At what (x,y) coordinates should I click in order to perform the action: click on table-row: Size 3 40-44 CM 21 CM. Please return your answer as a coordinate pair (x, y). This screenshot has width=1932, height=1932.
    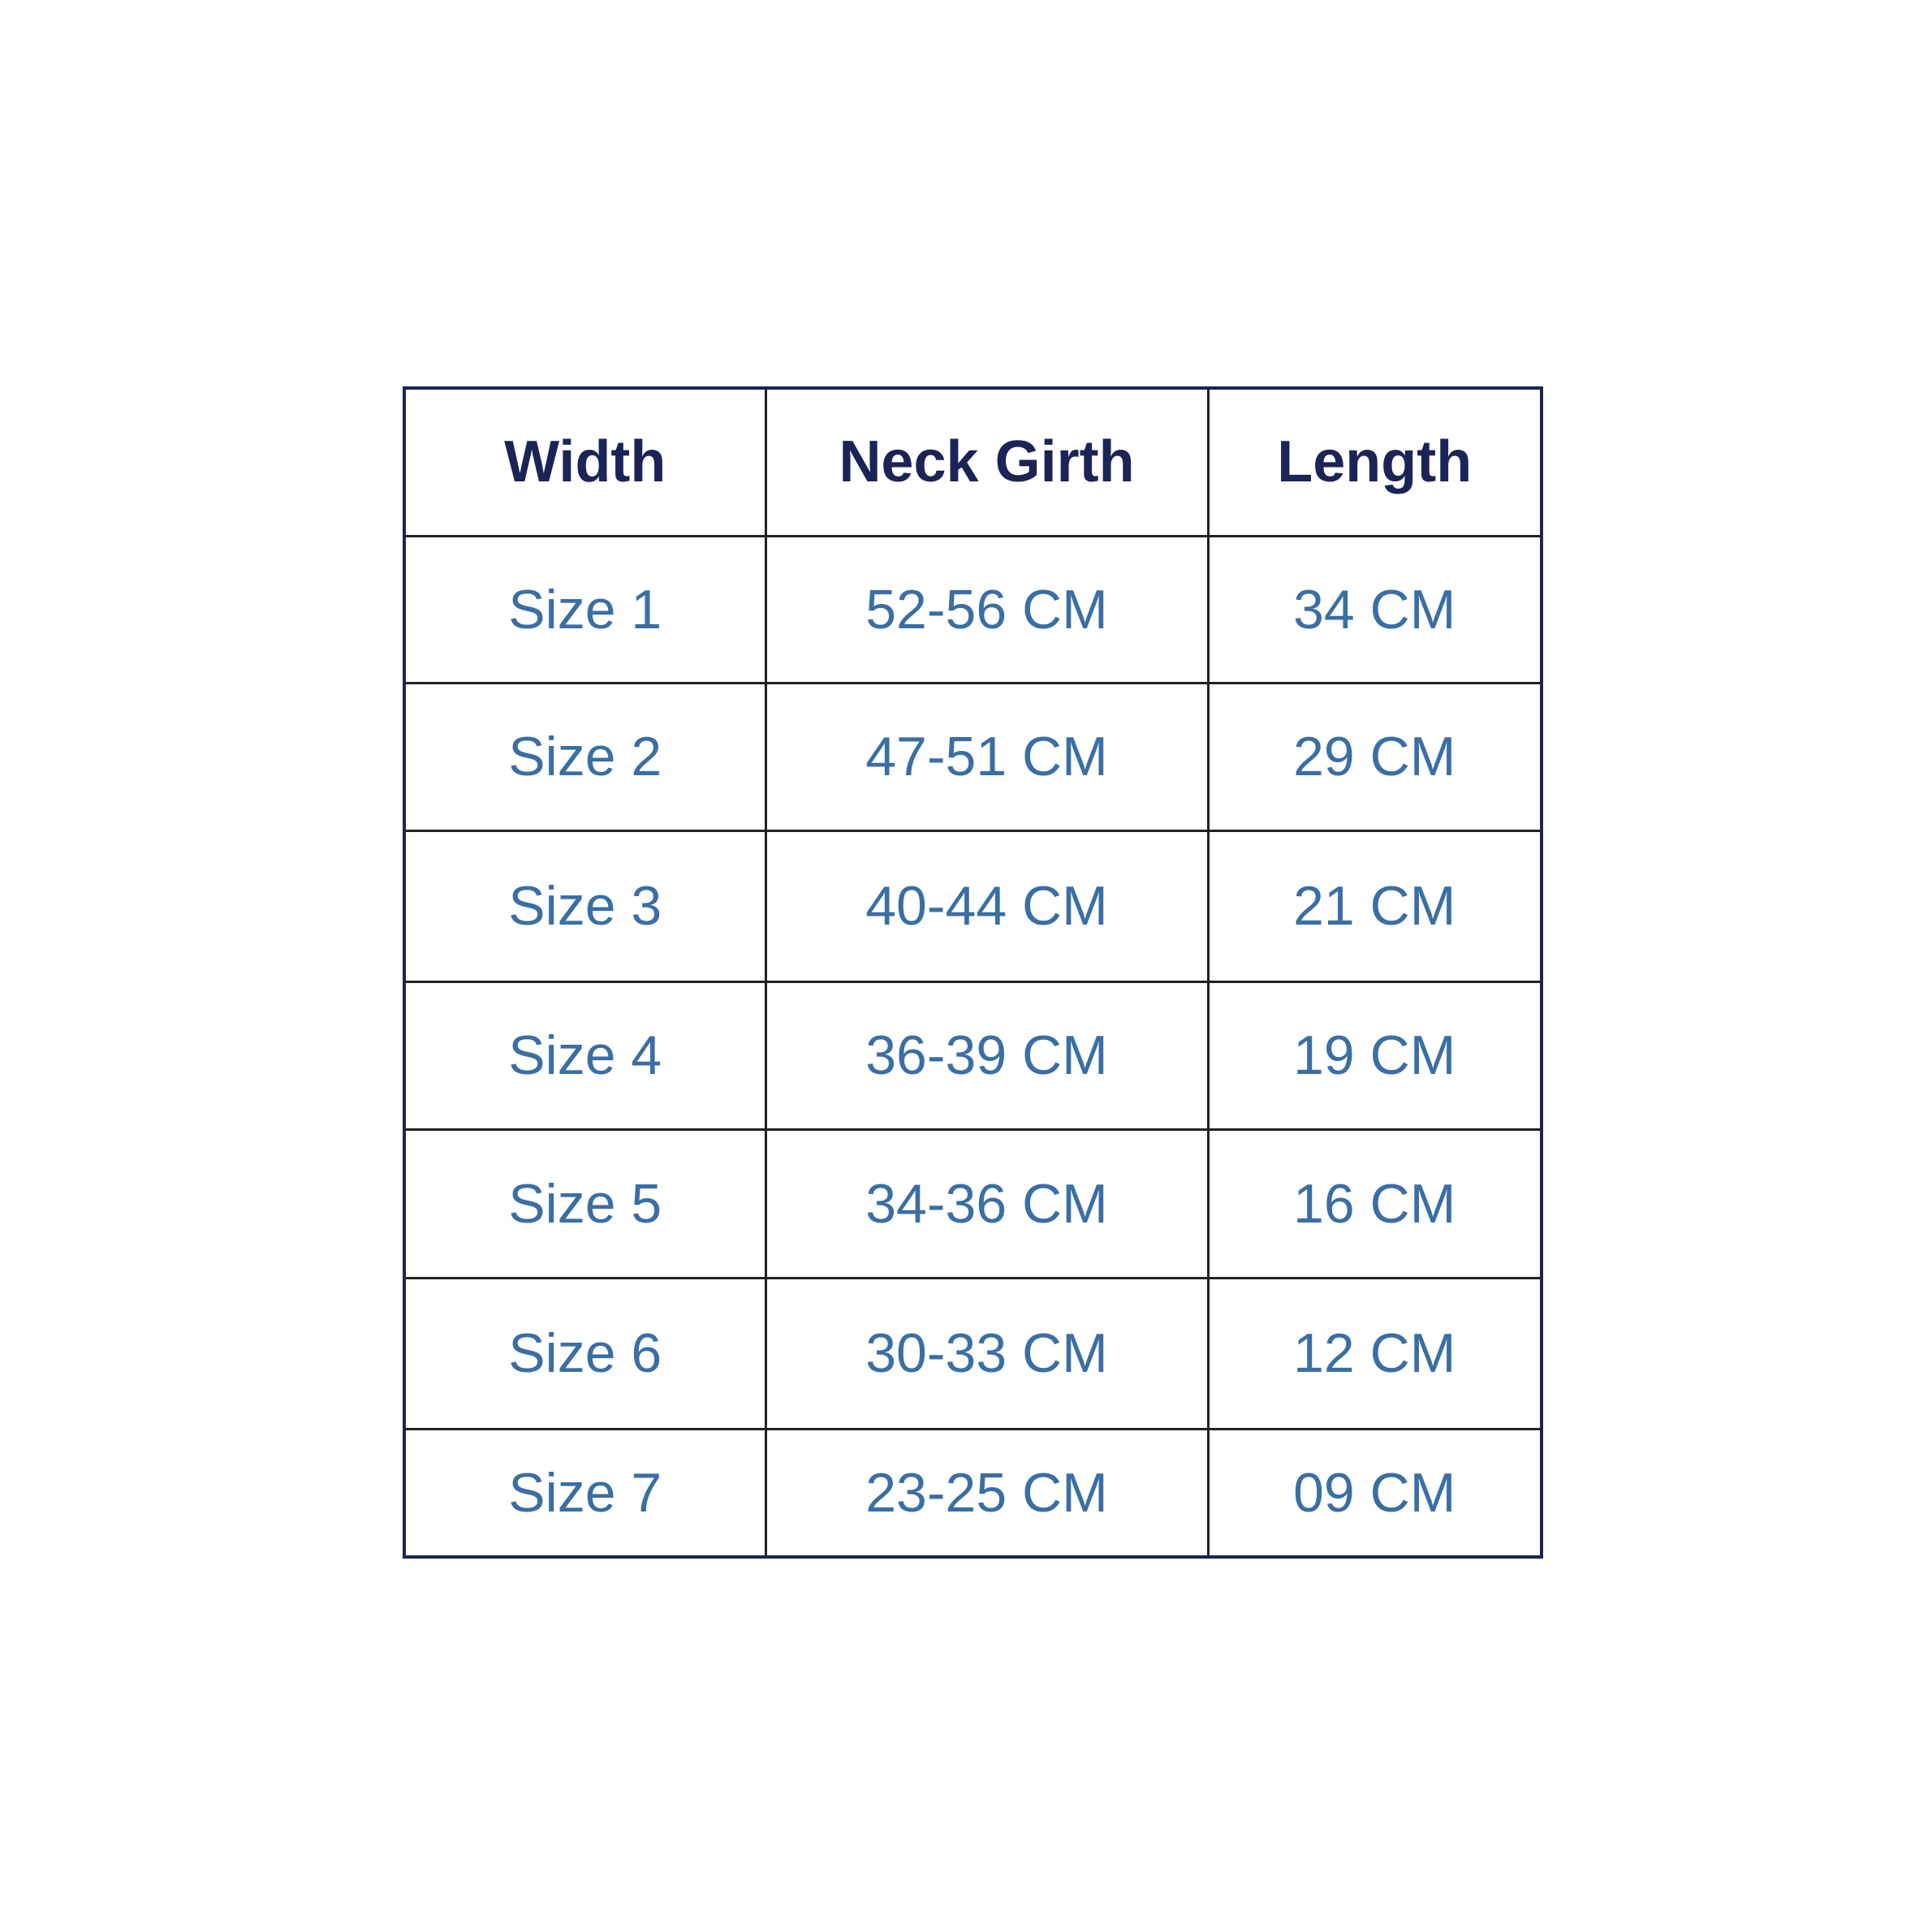
    Looking at the image, I should click on (973, 906).